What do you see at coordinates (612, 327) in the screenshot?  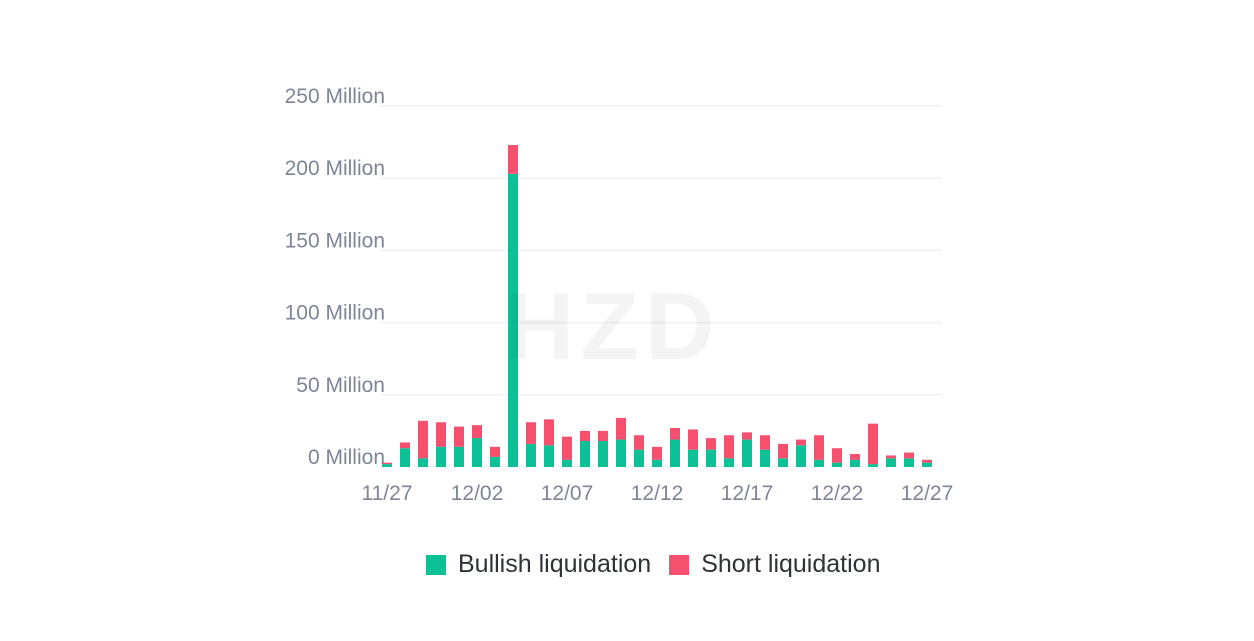 I see `watermark-logo: HZD` at bounding box center [612, 327].